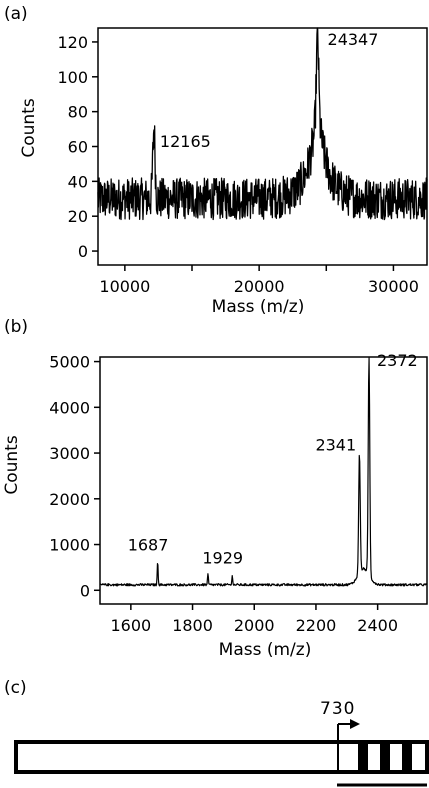 This screenshot has width=429, height=788. Describe the element at coordinates (397, 360) in the screenshot. I see `peak-label: 2372` at that location.